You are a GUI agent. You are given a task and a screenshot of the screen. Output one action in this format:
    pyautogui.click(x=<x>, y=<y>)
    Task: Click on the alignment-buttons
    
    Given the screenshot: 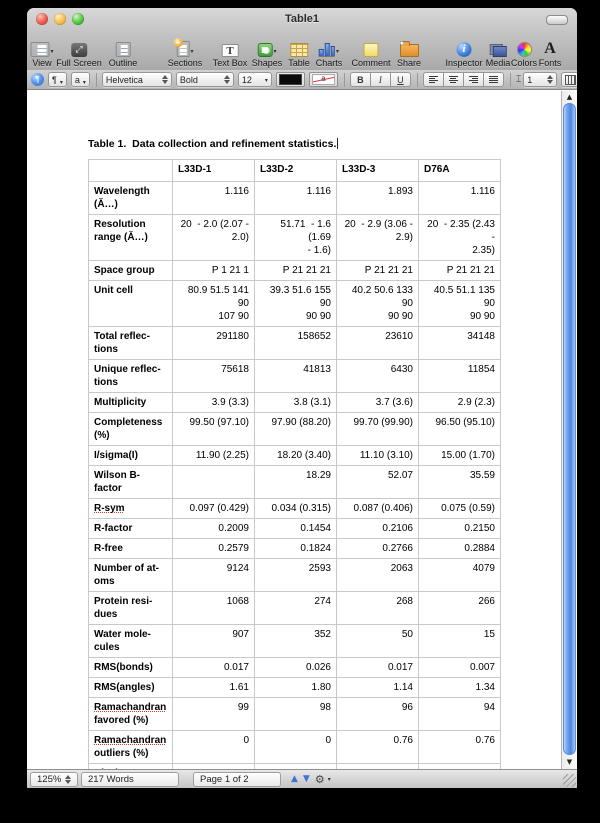 What is the action you would take?
    pyautogui.click(x=463, y=79)
    